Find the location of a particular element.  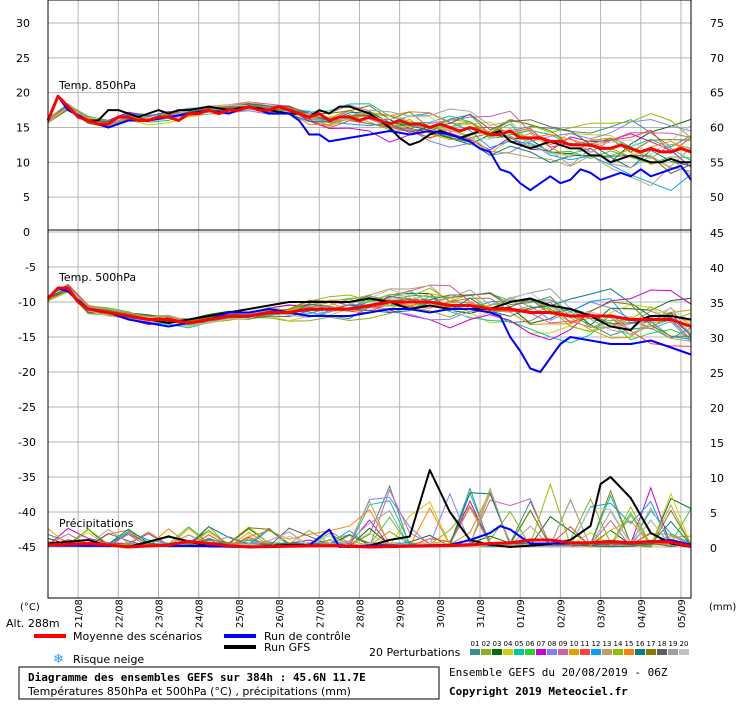

snowflake-icon: ❄ is located at coordinates (58, 659).